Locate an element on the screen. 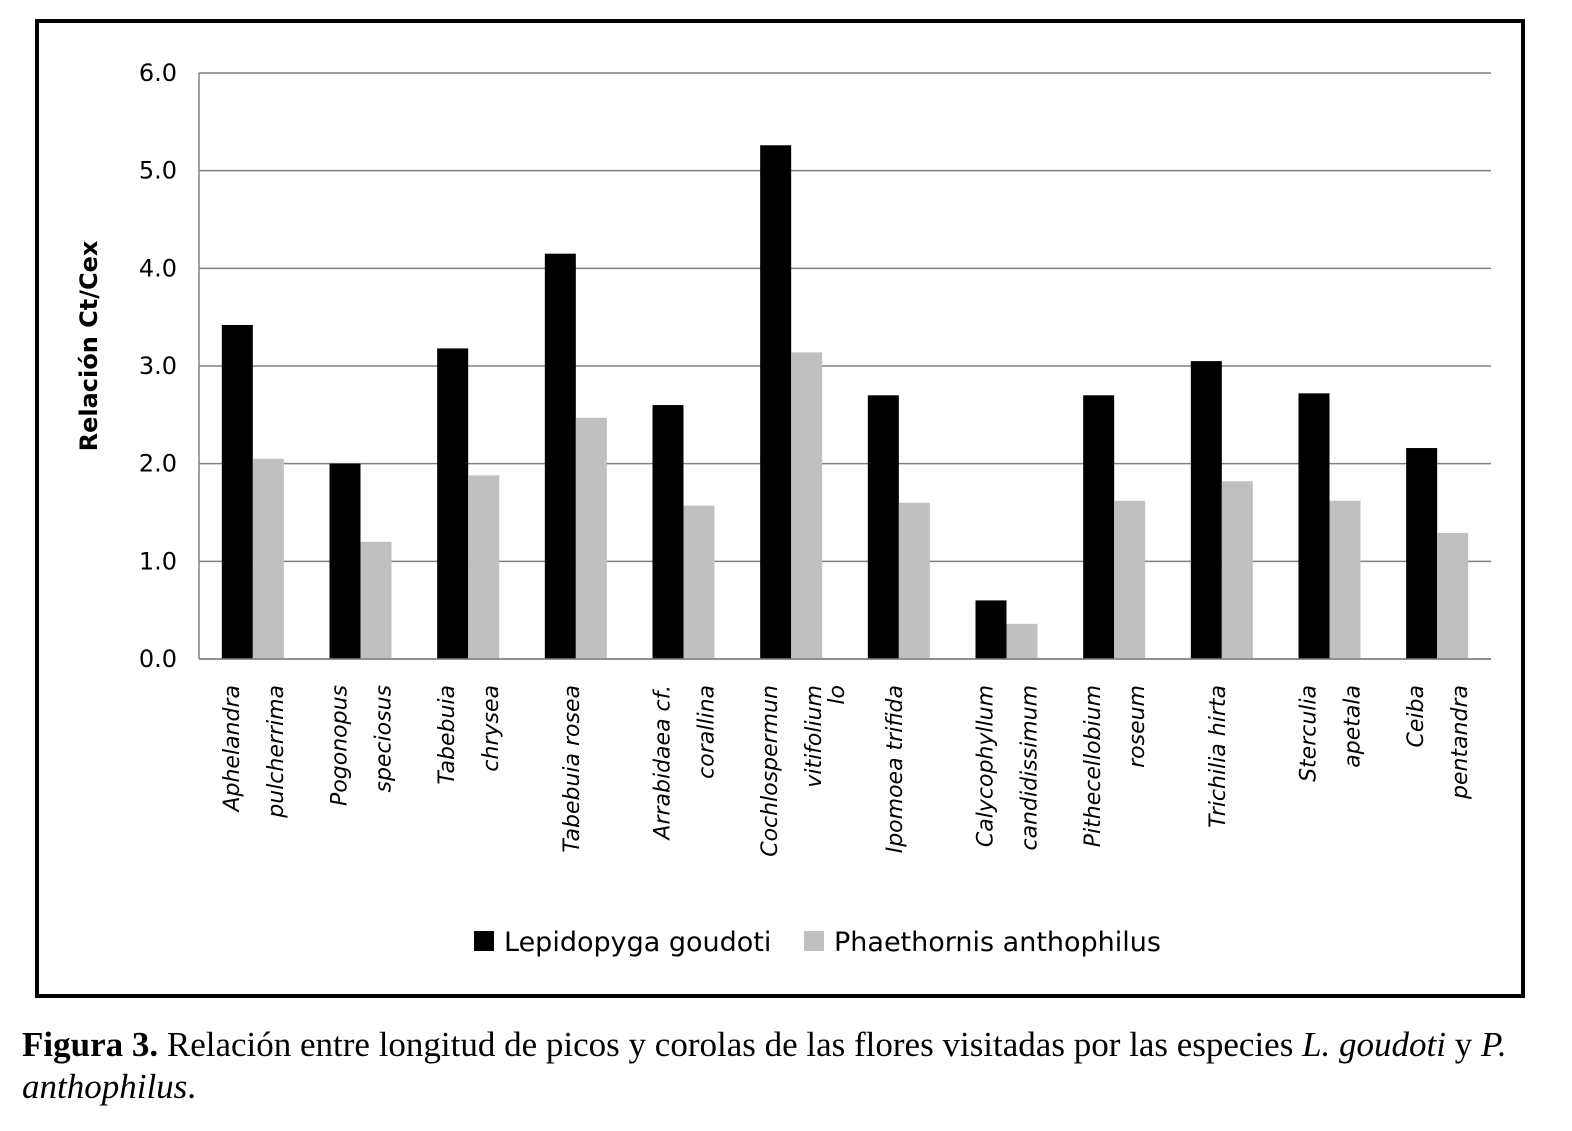 The height and width of the screenshot is (1131, 1572). y-tick-label: 4.0 is located at coordinates (158, 268).